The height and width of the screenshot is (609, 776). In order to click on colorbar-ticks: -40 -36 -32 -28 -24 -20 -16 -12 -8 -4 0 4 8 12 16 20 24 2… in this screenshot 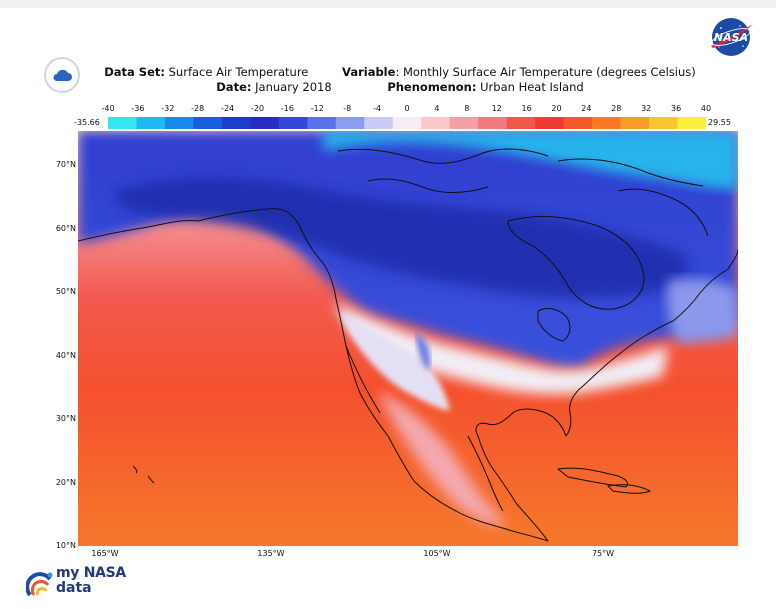, I will do `click(406, 110)`.